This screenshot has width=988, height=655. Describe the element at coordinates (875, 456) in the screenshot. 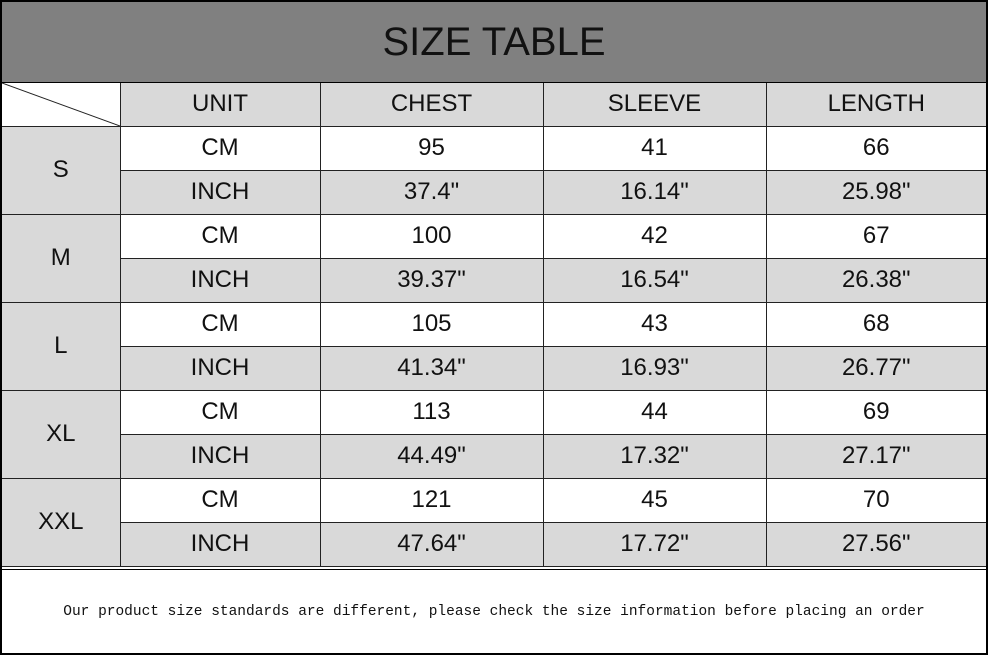

I see `inch-cell: 27.17"` at that location.